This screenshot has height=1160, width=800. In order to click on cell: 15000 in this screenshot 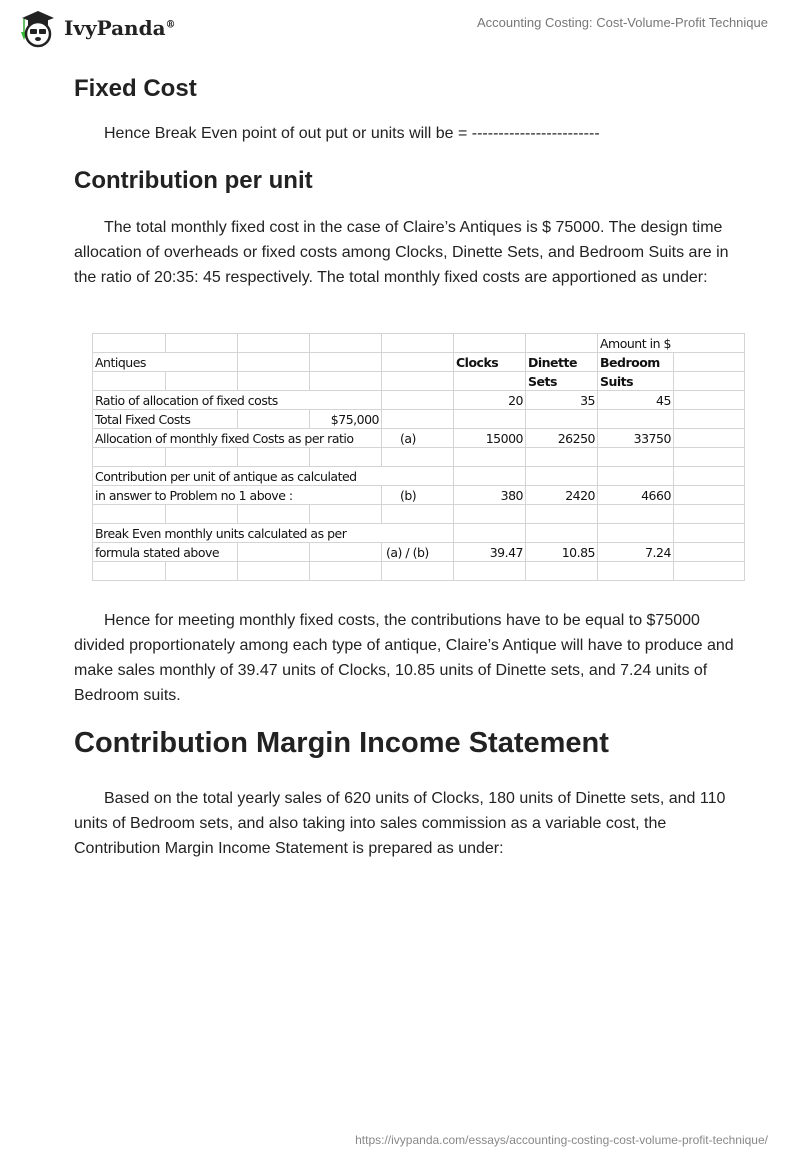, I will do `click(489, 438)`.